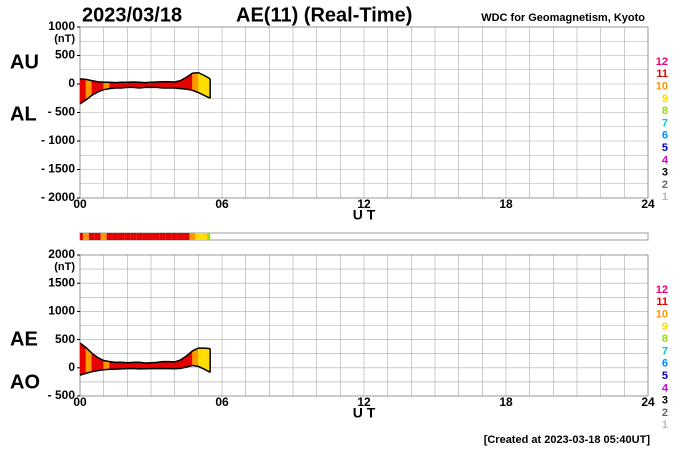  I want to click on series-label: AO, so click(25, 382).